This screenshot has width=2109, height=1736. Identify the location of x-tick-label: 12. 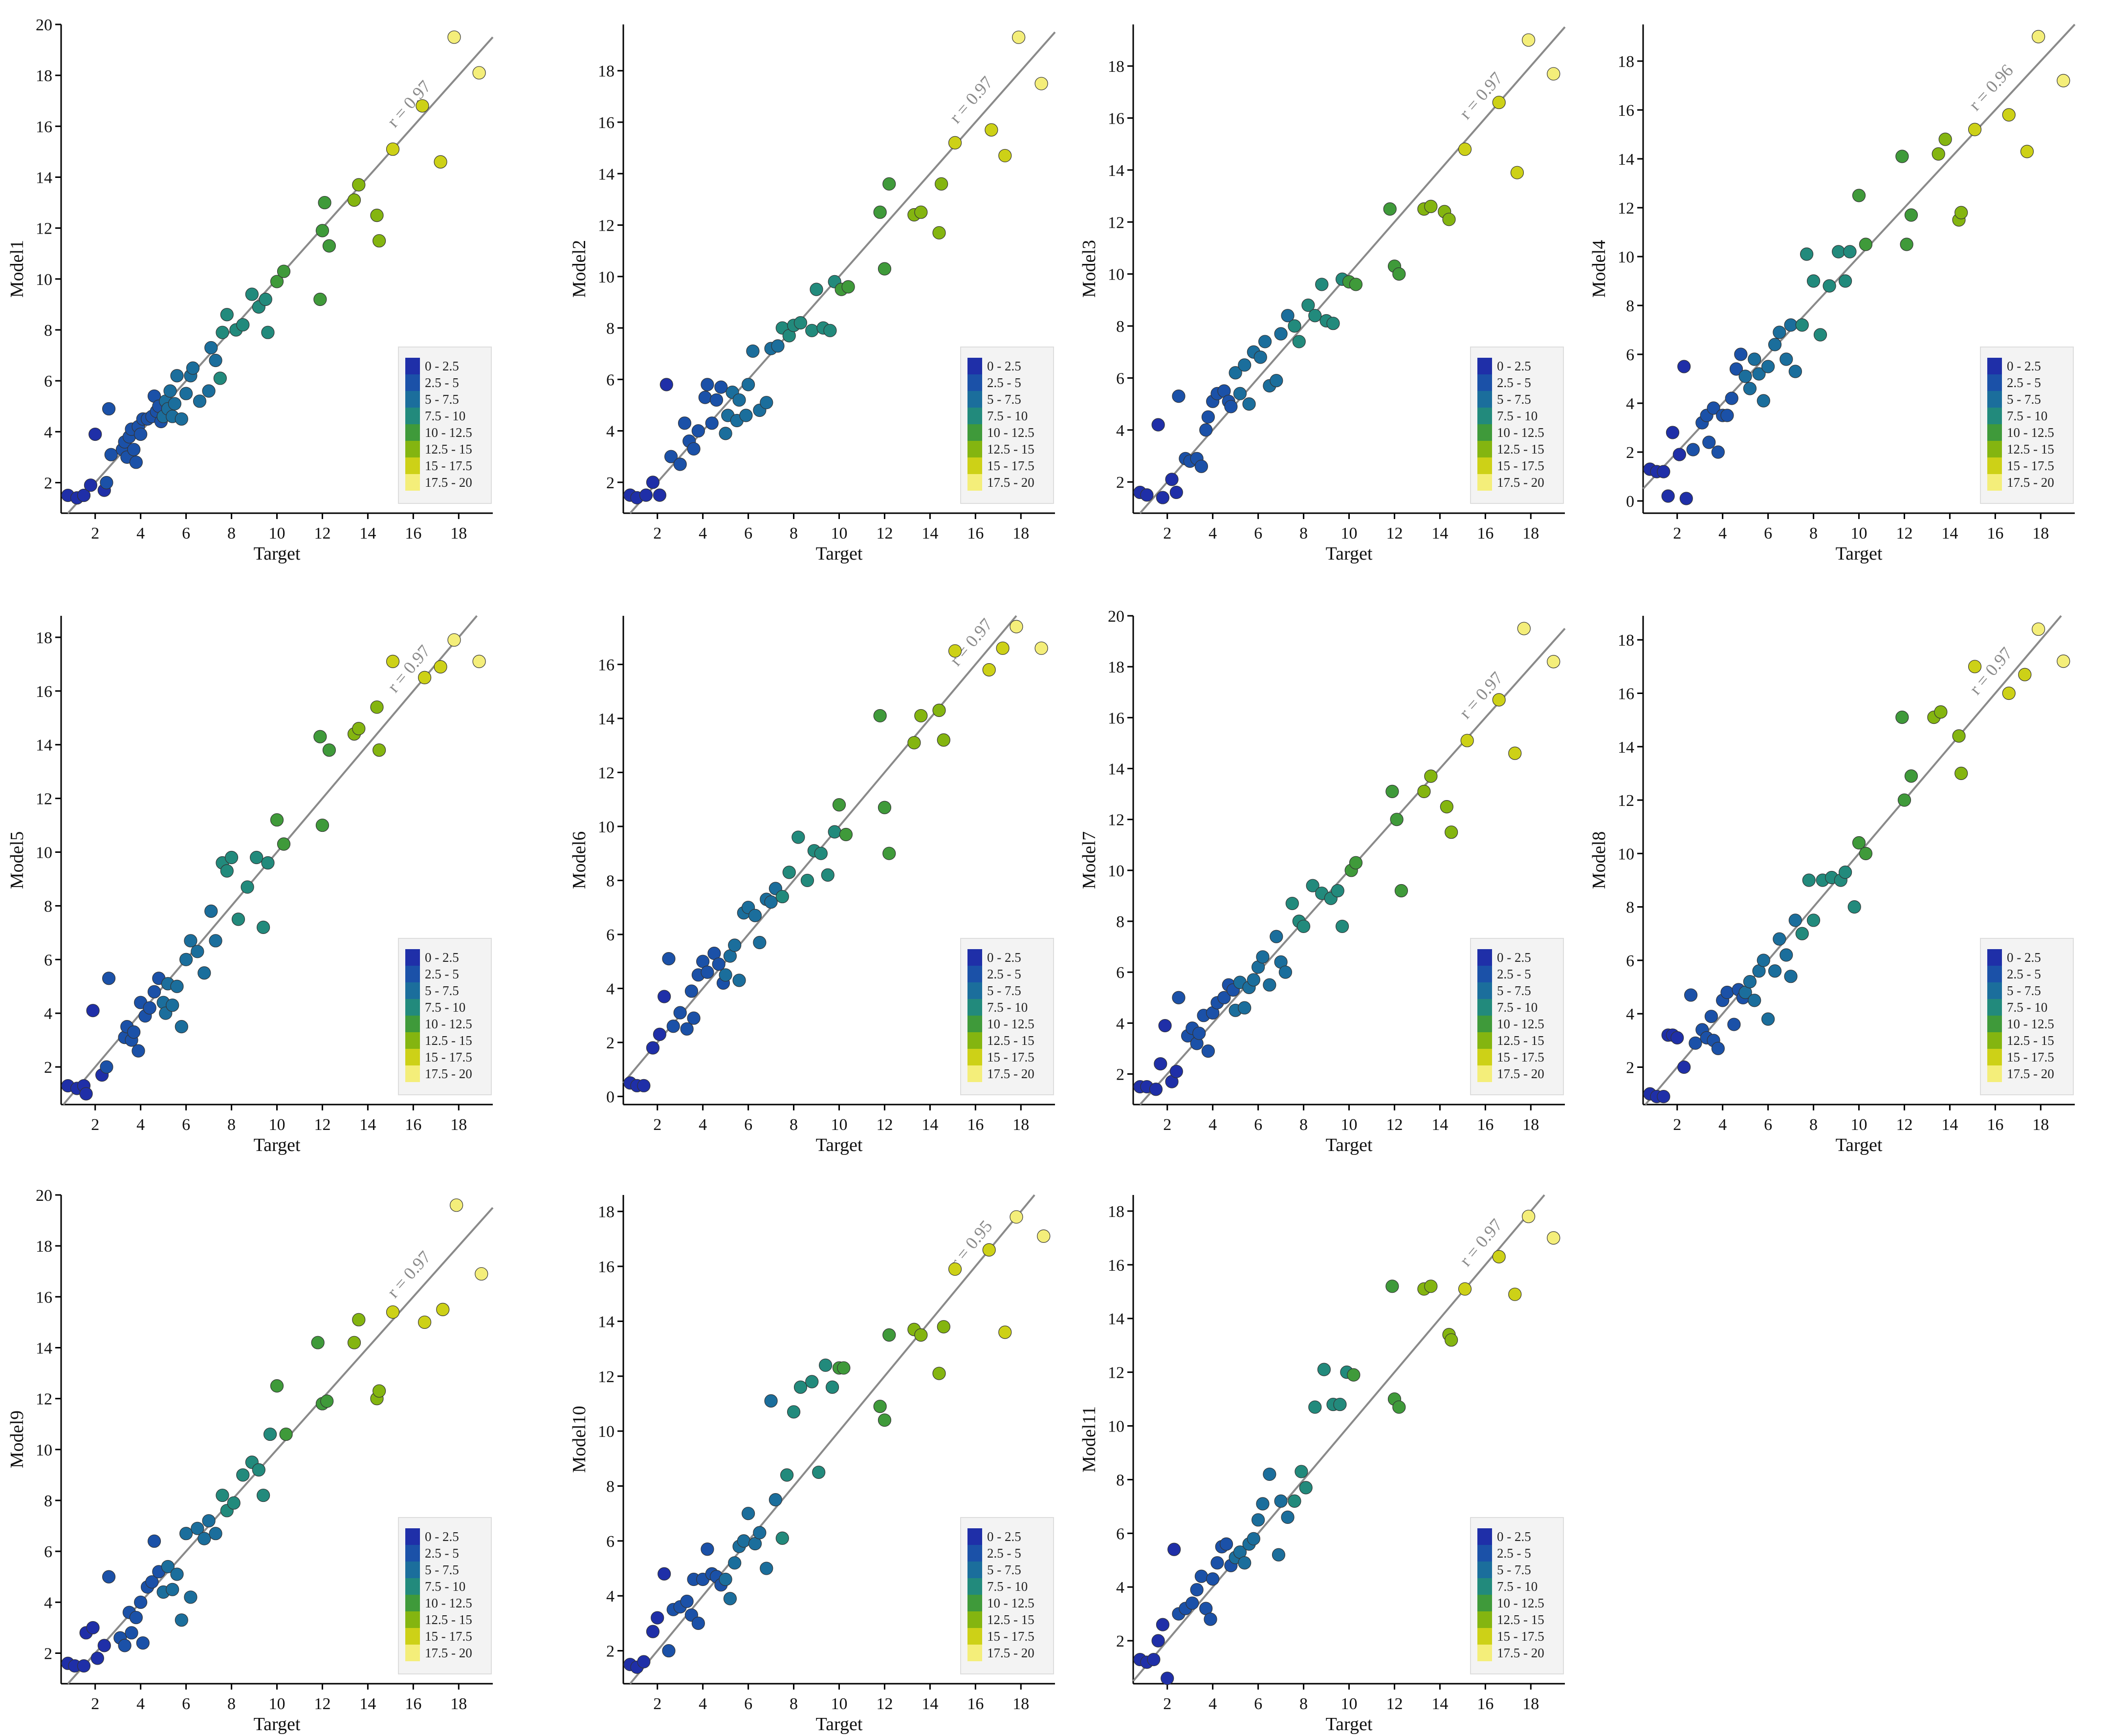
(1904, 1125).